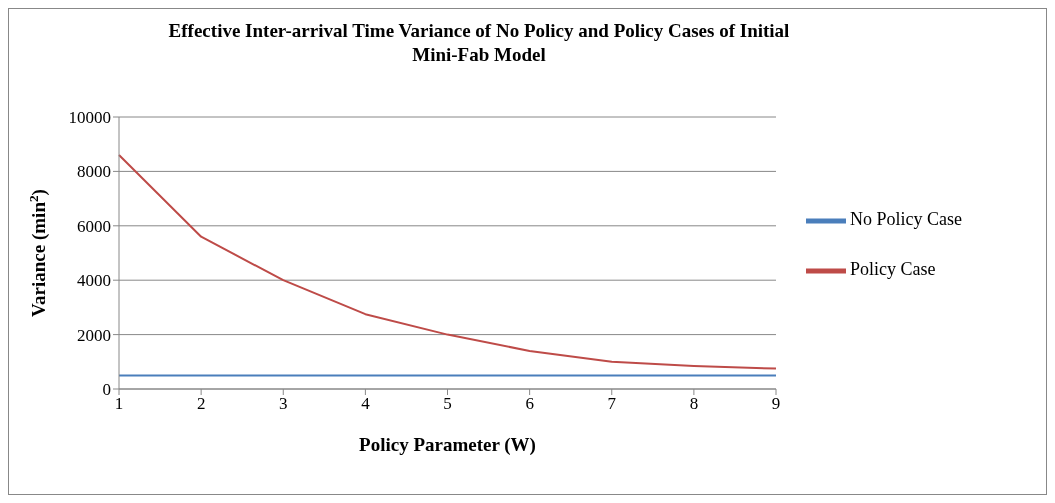  What do you see at coordinates (89, 118) in the screenshot?
I see `y-tick-label: 10000` at bounding box center [89, 118].